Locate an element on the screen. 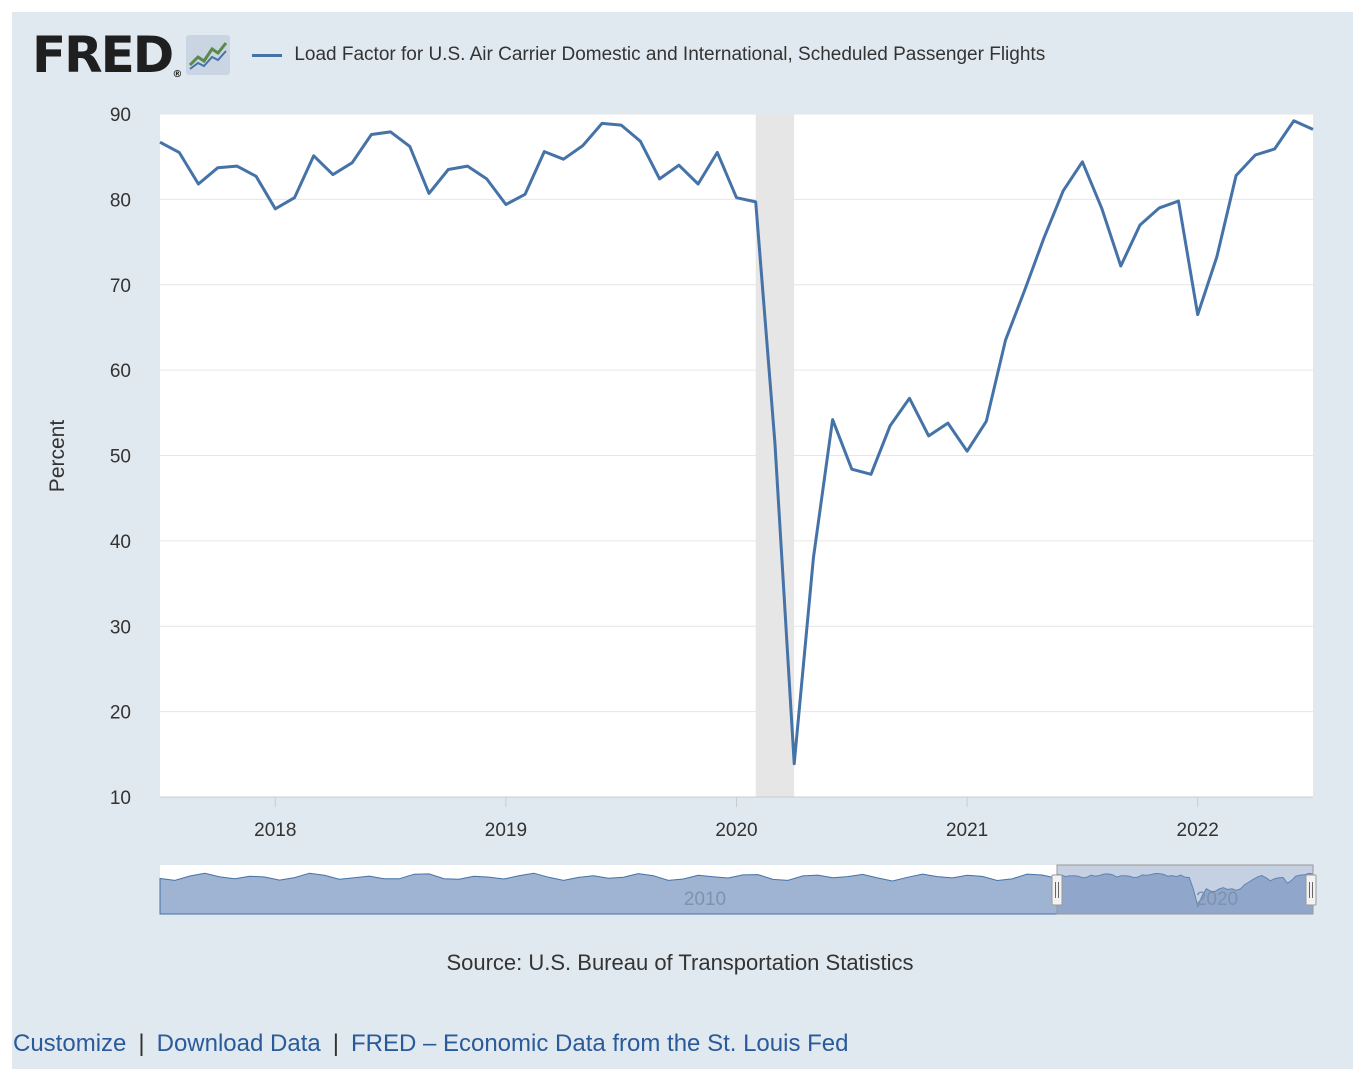  y-tick-label: 50 is located at coordinates (120, 457).